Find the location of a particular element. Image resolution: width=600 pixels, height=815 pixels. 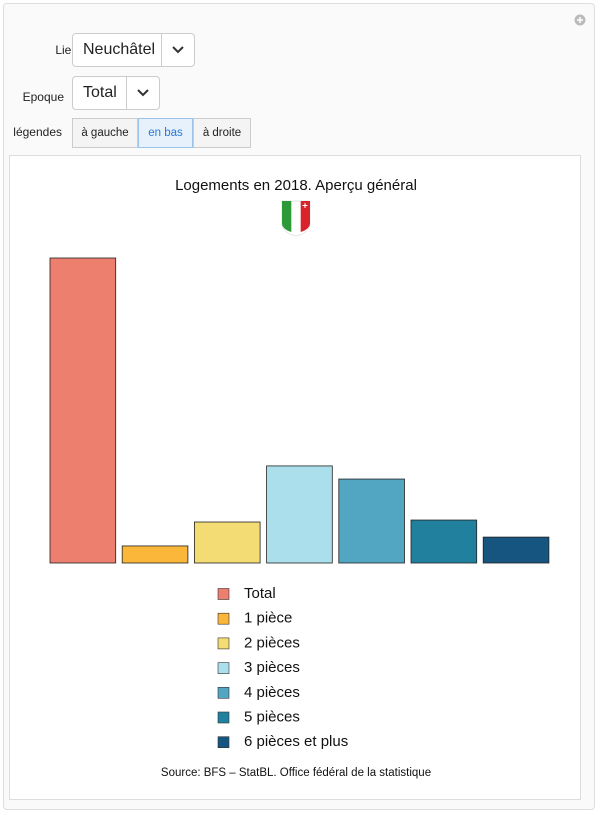

flag is located at coordinates (296, 218).